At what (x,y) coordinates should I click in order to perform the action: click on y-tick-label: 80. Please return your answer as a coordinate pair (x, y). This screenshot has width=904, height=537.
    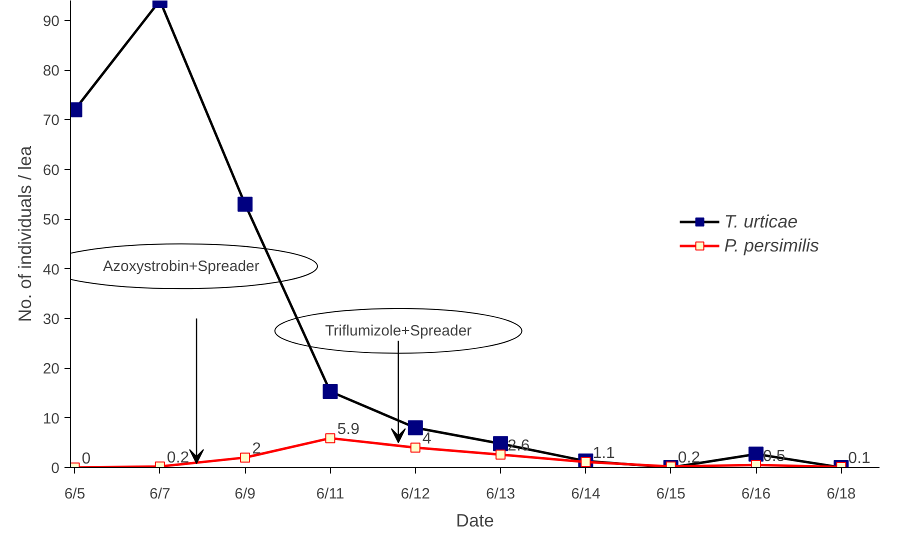
    Looking at the image, I should click on (51, 71).